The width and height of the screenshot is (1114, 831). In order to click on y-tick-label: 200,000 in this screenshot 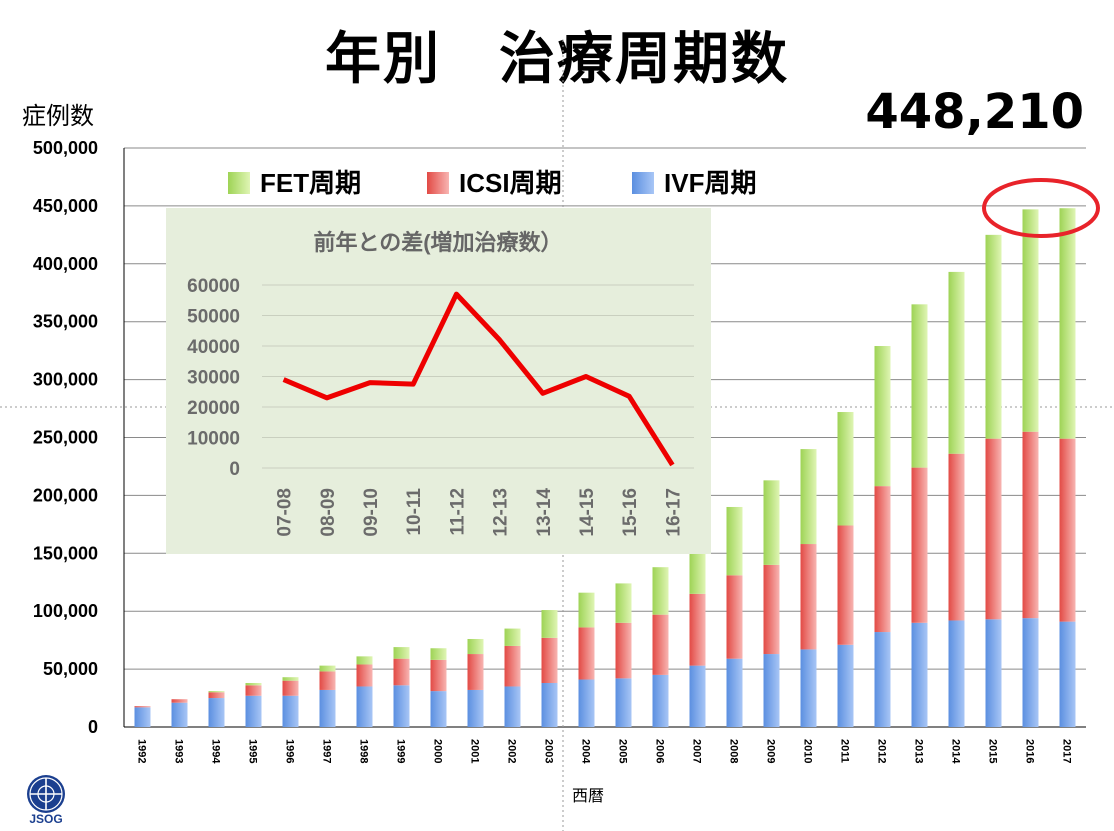, I will do `click(65, 495)`.